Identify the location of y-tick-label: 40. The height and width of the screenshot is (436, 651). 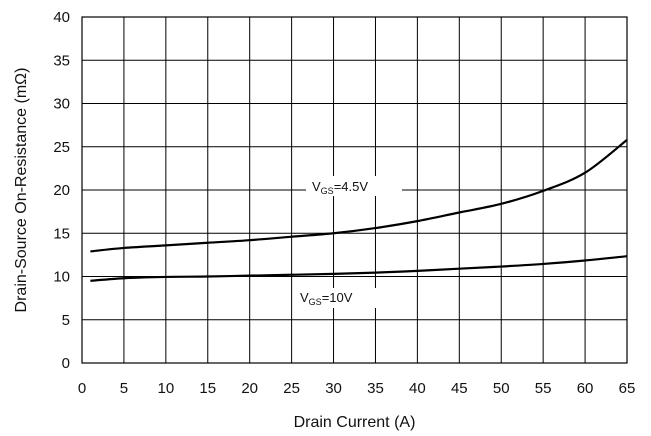
(61, 17).